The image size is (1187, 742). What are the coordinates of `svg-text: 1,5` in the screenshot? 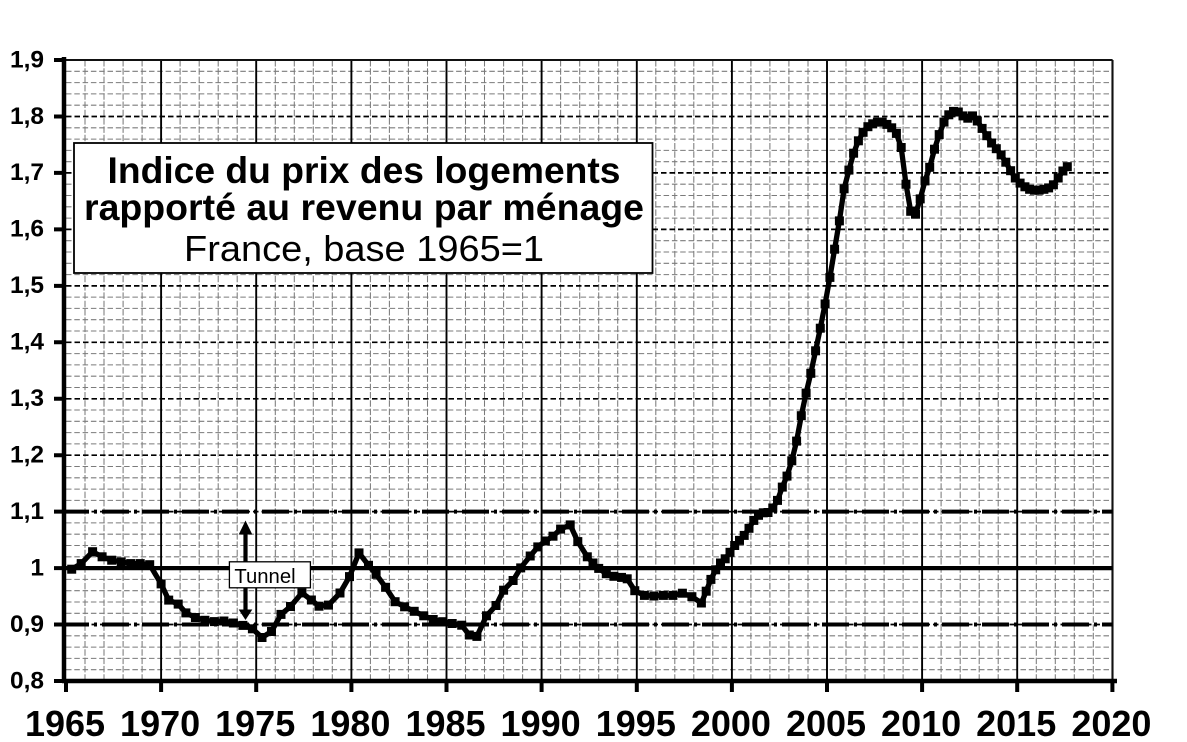 It's located at (27, 285).